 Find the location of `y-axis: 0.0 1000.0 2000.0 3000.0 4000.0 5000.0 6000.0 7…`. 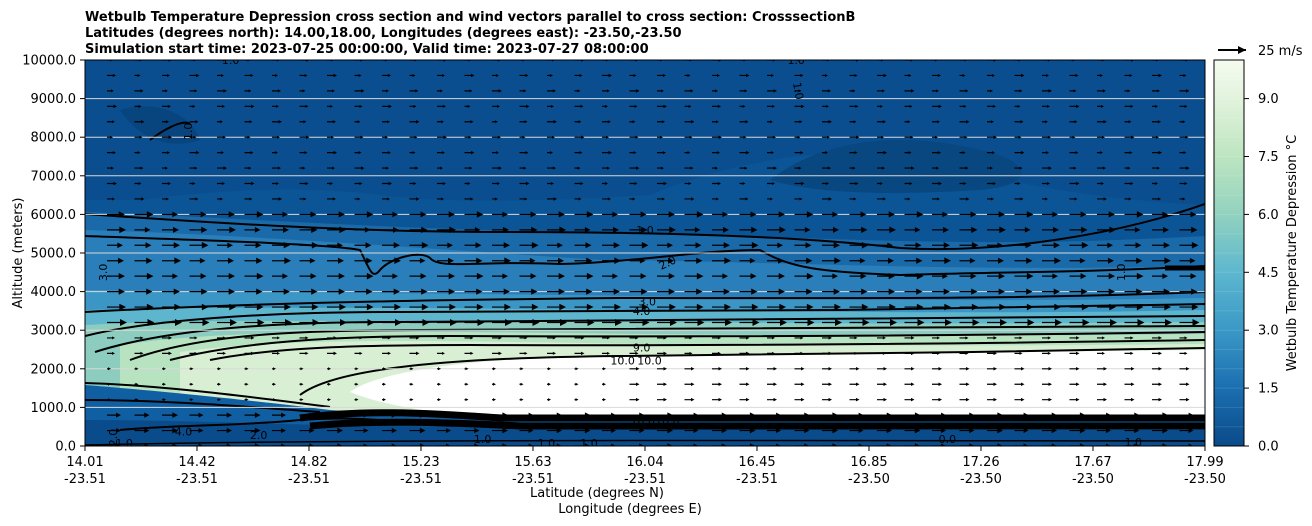

y-axis: 0.0 1000.0 2000.0 3000.0 4000.0 5000.0 6000.0 7… is located at coordinates (53, 254).